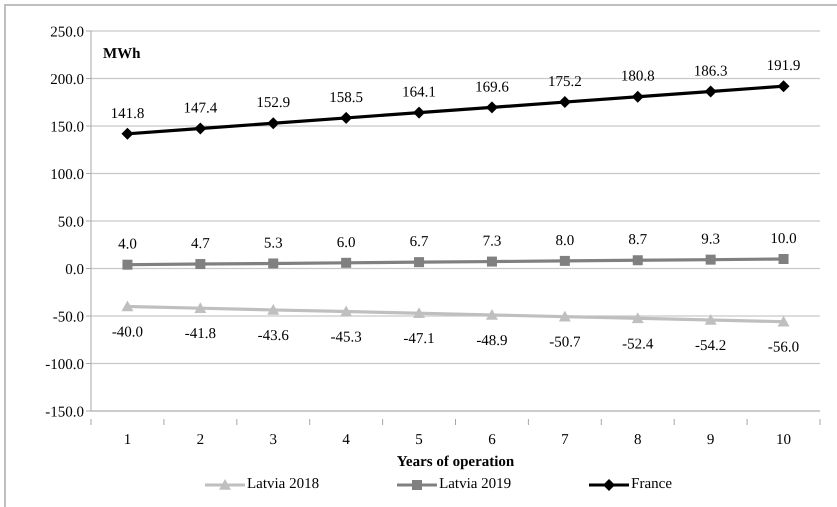 The image size is (837, 507). Describe the element at coordinates (68, 317) in the screenshot. I see `y-tick-label: -50.0` at that location.